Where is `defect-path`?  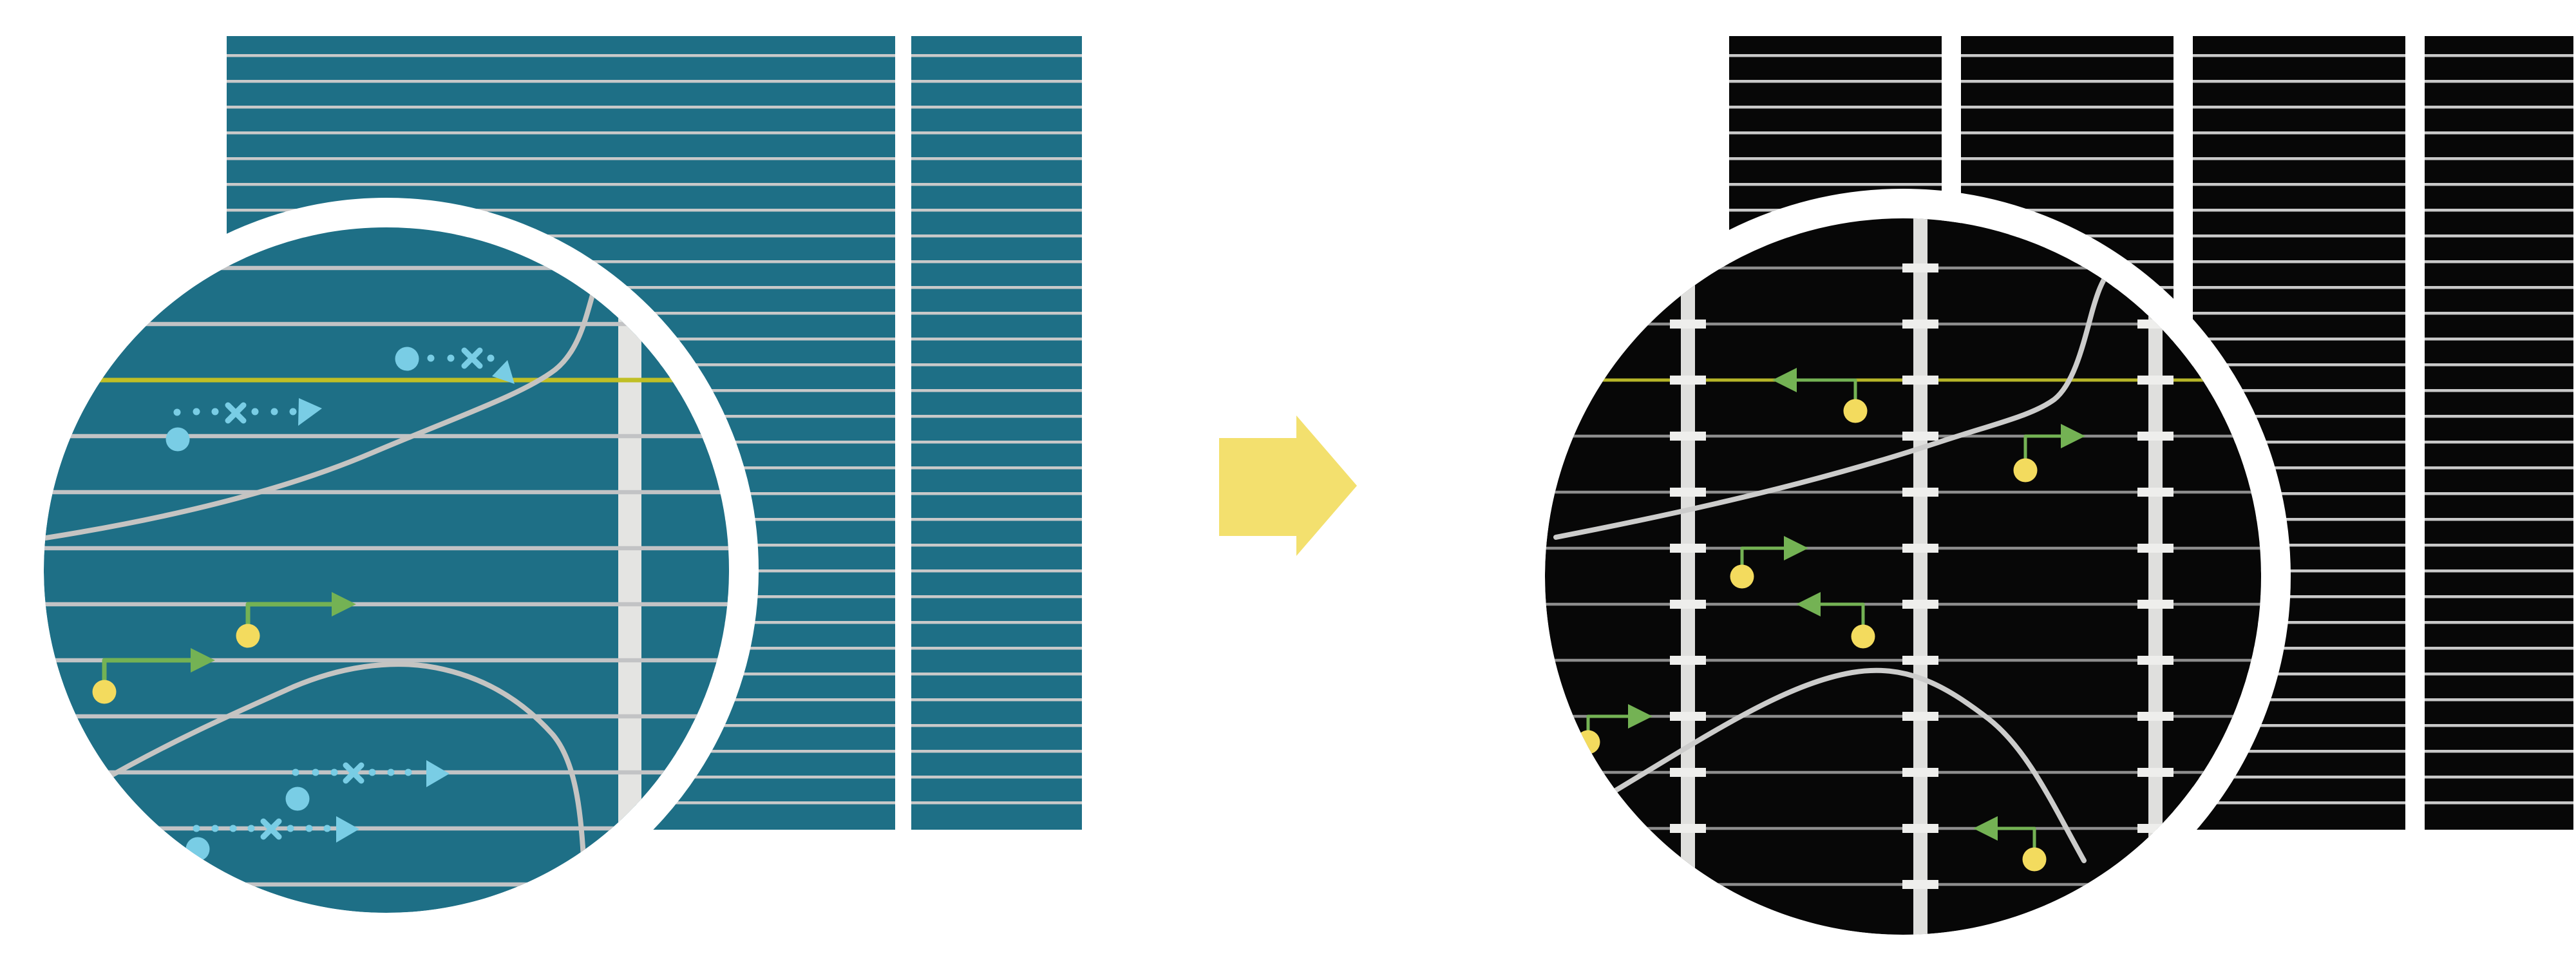 defect-path is located at coordinates (2043, 447).